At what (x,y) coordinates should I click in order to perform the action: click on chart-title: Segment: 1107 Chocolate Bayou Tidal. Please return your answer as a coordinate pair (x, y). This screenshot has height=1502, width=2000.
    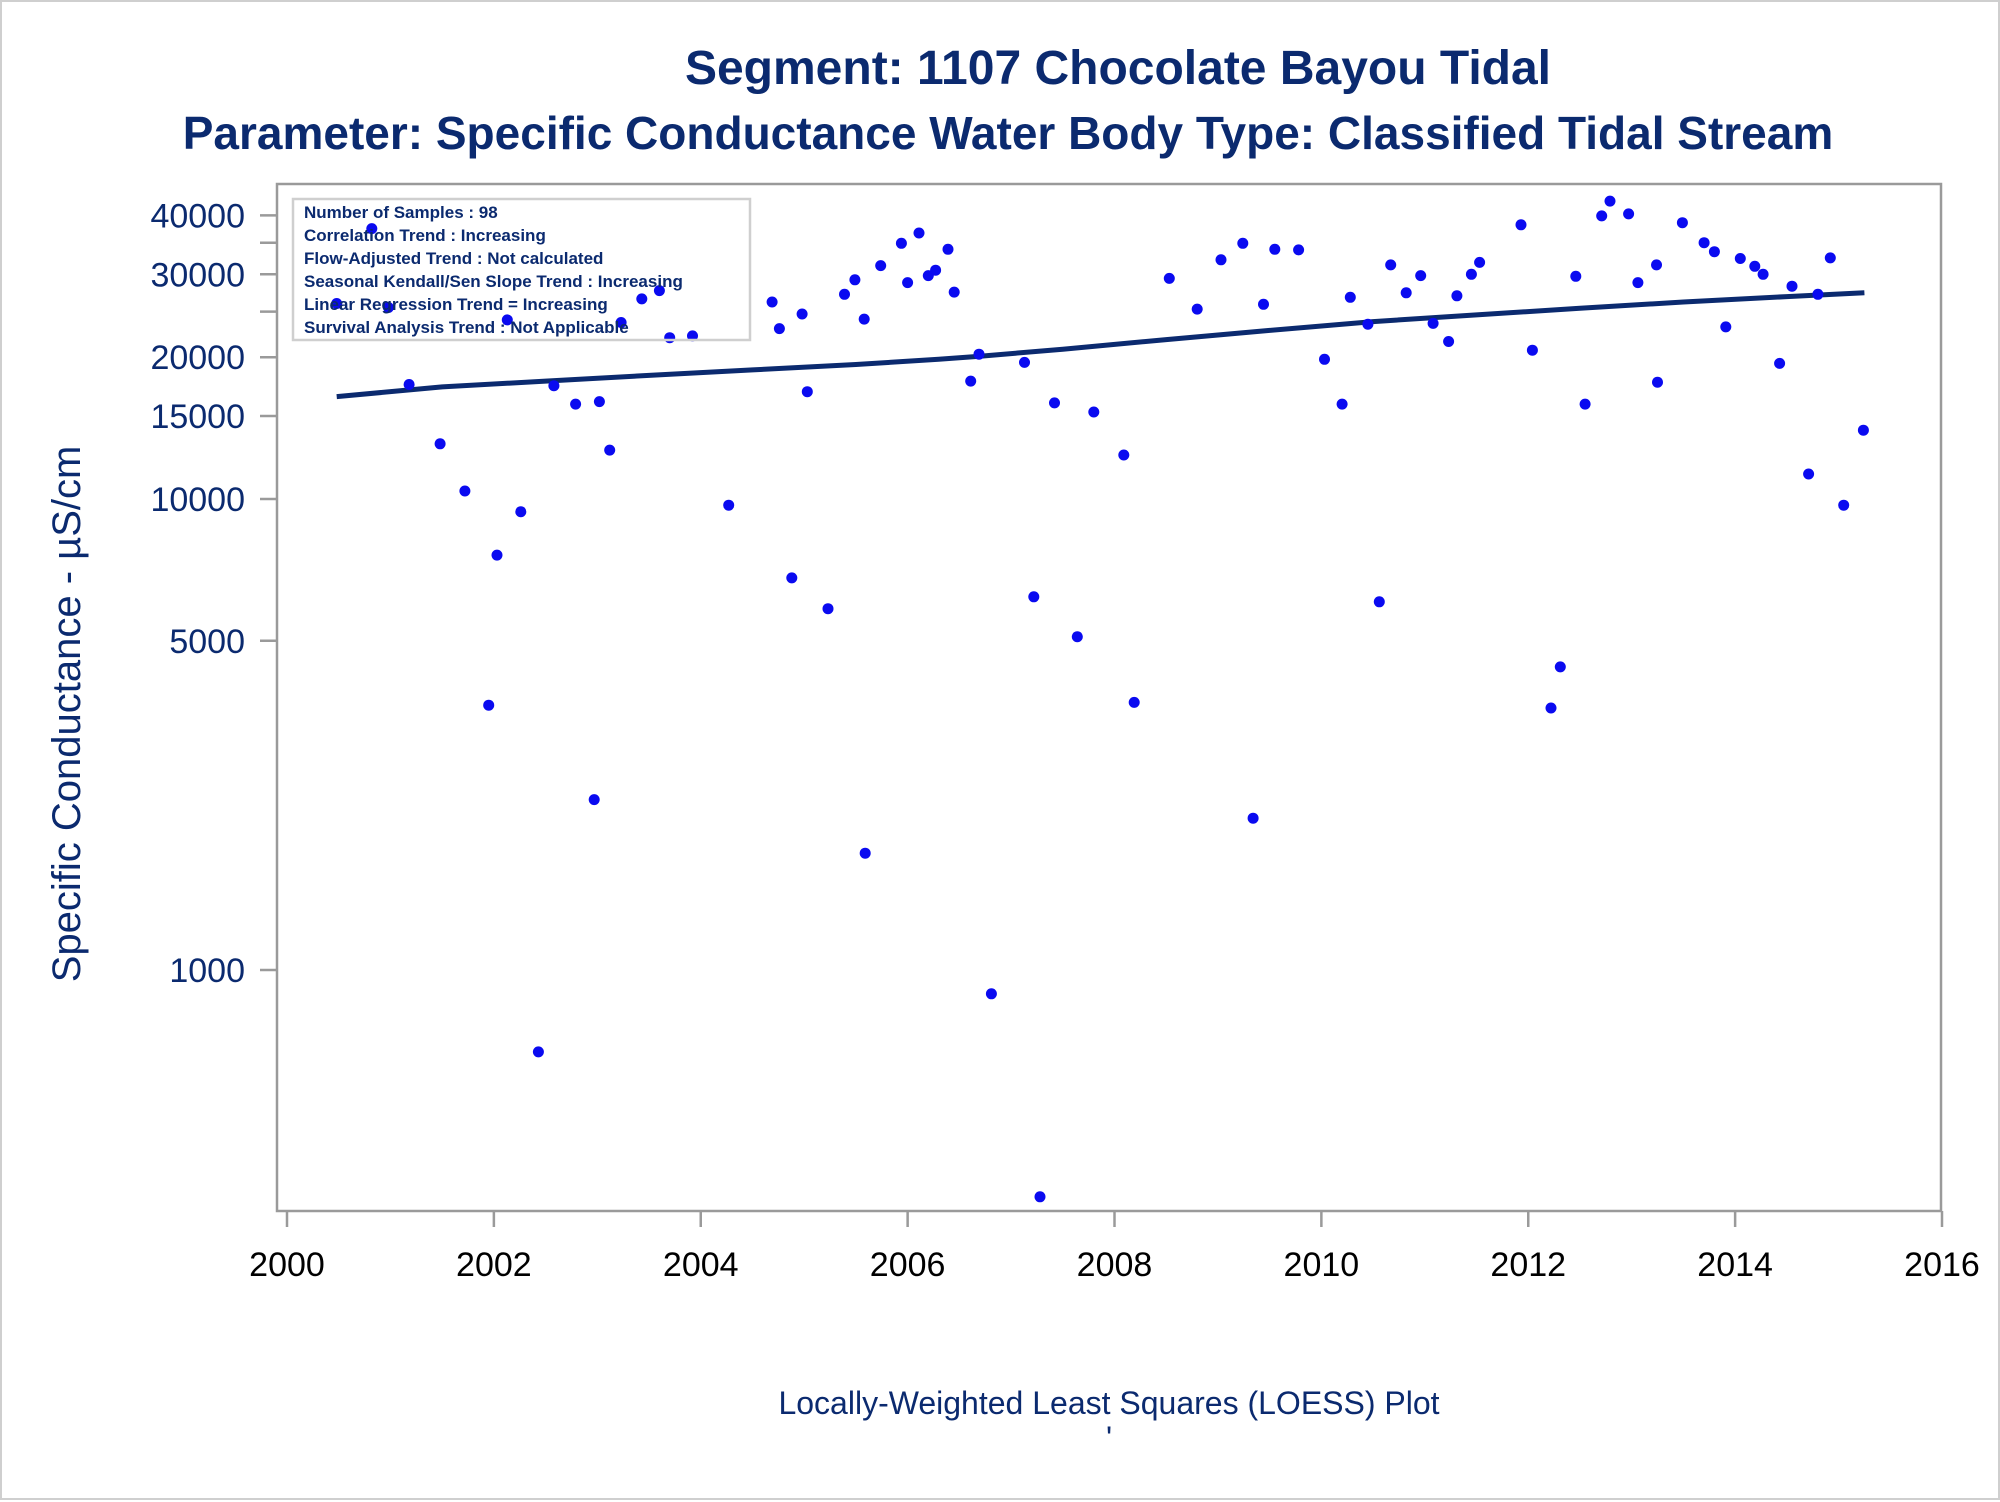
    Looking at the image, I should click on (1118, 68).